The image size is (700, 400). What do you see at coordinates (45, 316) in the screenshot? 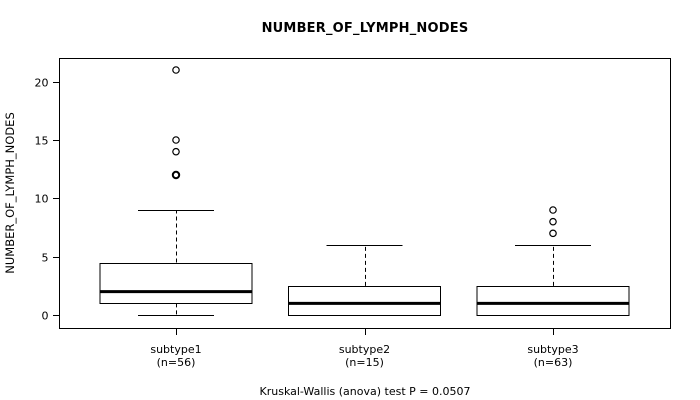
I see `y-tick-label: 0` at bounding box center [45, 316].